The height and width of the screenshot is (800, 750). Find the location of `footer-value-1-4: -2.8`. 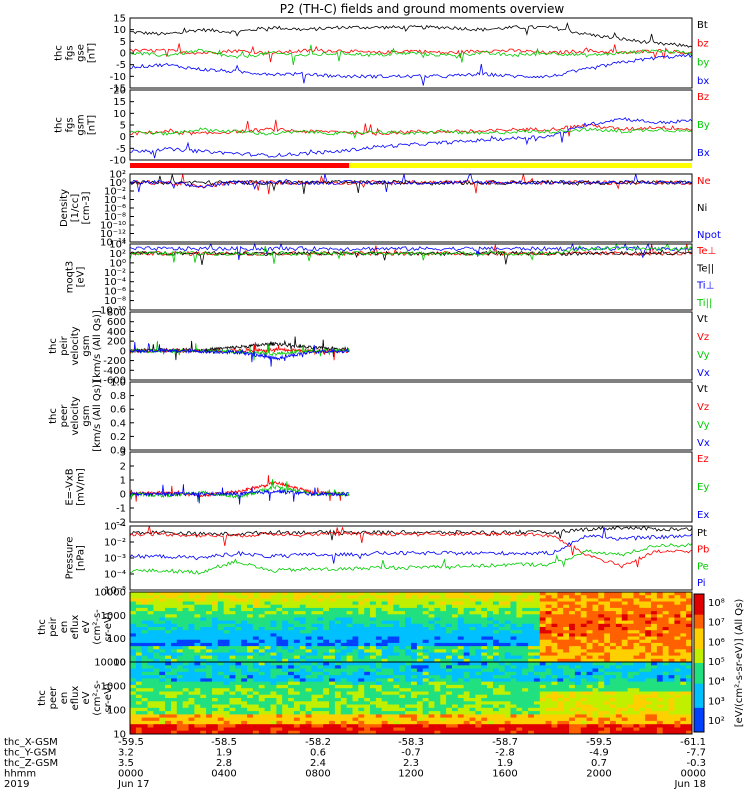

footer-value-1-4: -2.8 is located at coordinates (505, 753).